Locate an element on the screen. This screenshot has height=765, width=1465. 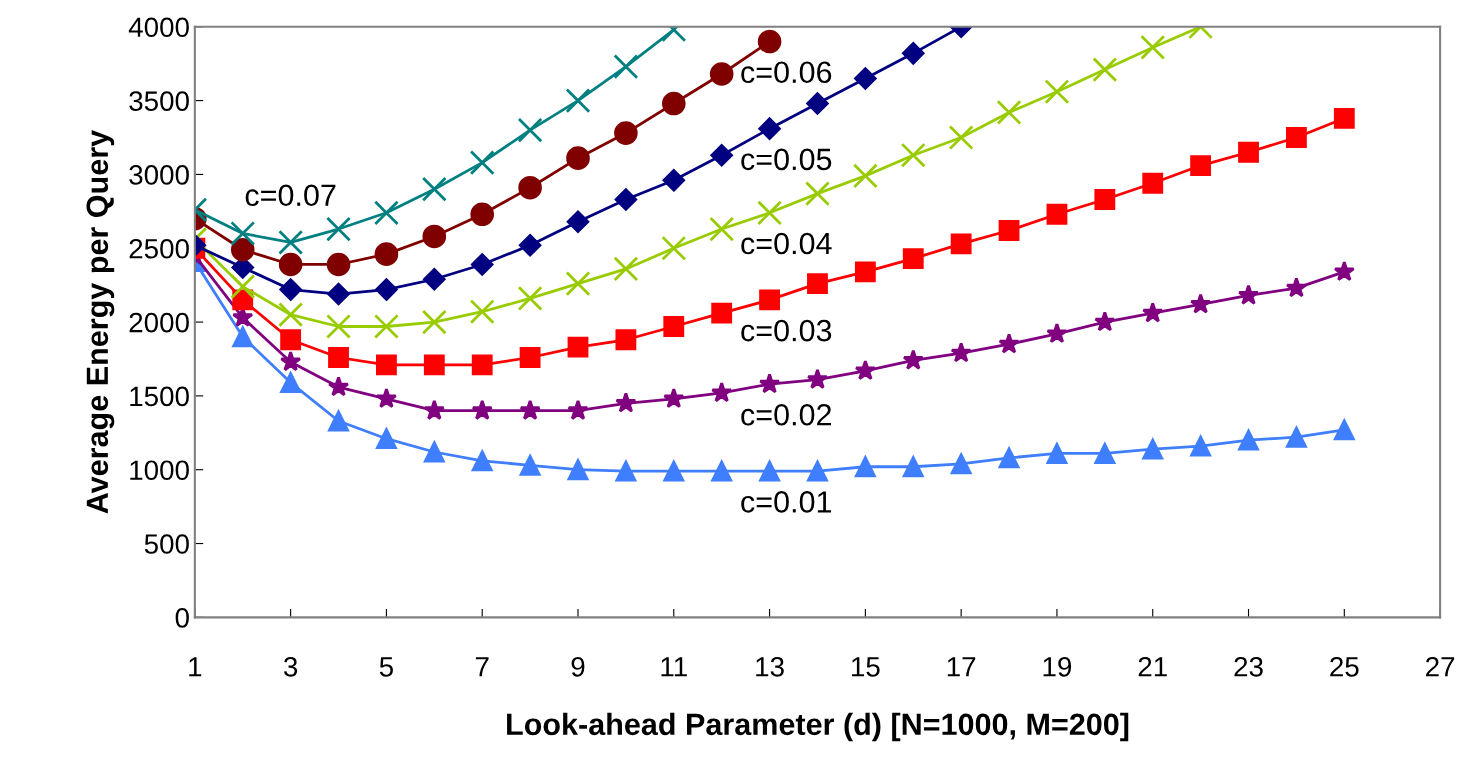
series-label: c=0.02 is located at coordinates (786, 414).